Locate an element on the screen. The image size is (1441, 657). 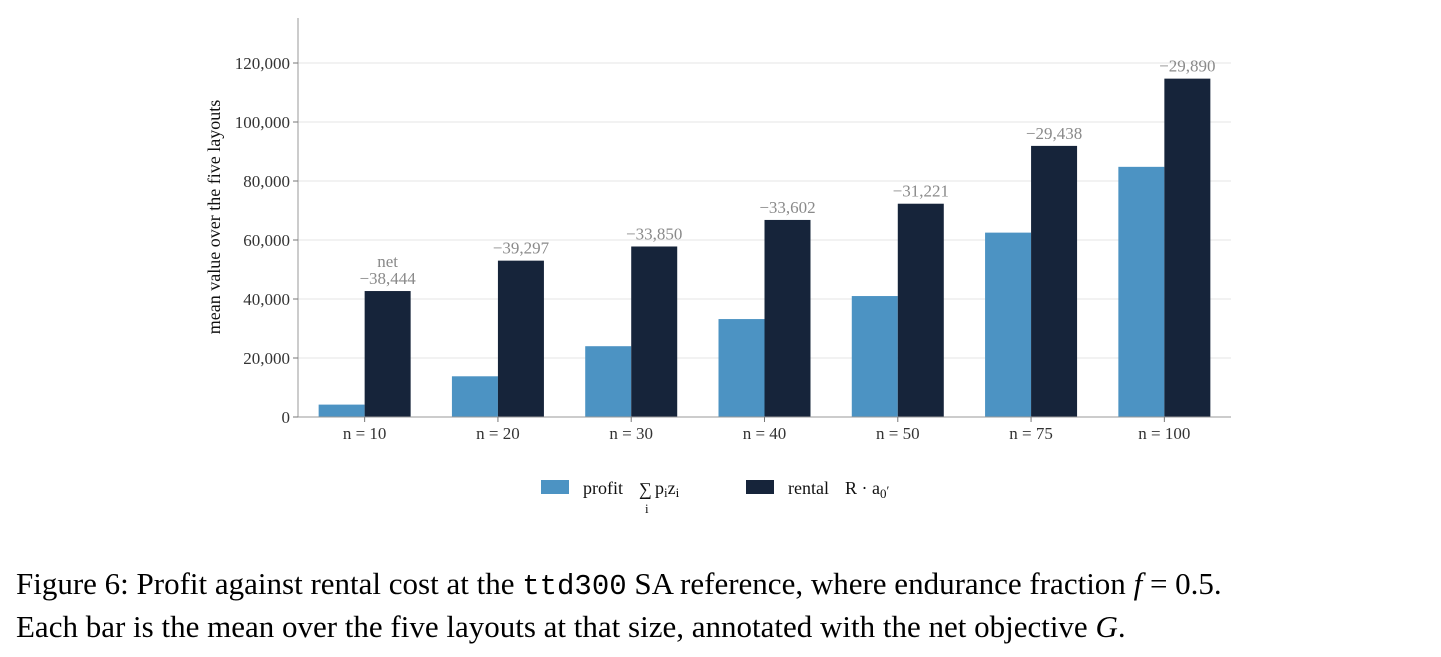
y-tick-labels: 0 20,000 40,000 60,000 80,000 100,000 120,000 is located at coordinates (266, 240).